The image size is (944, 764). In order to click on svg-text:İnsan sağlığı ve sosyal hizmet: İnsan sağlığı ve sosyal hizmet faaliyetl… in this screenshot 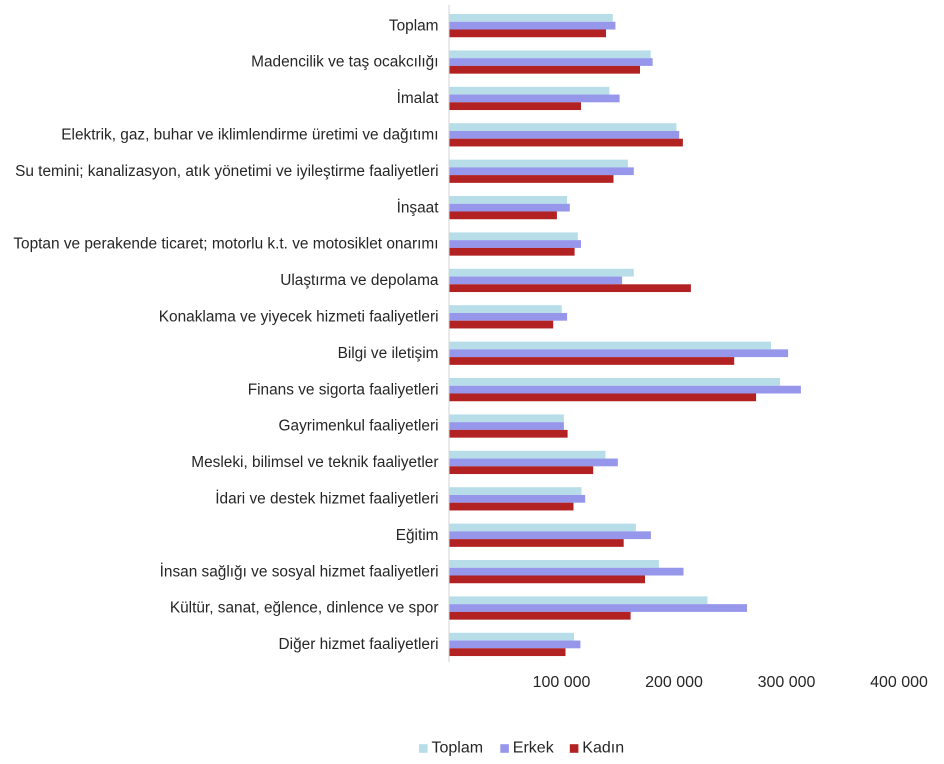, I will do `click(299, 571)`.